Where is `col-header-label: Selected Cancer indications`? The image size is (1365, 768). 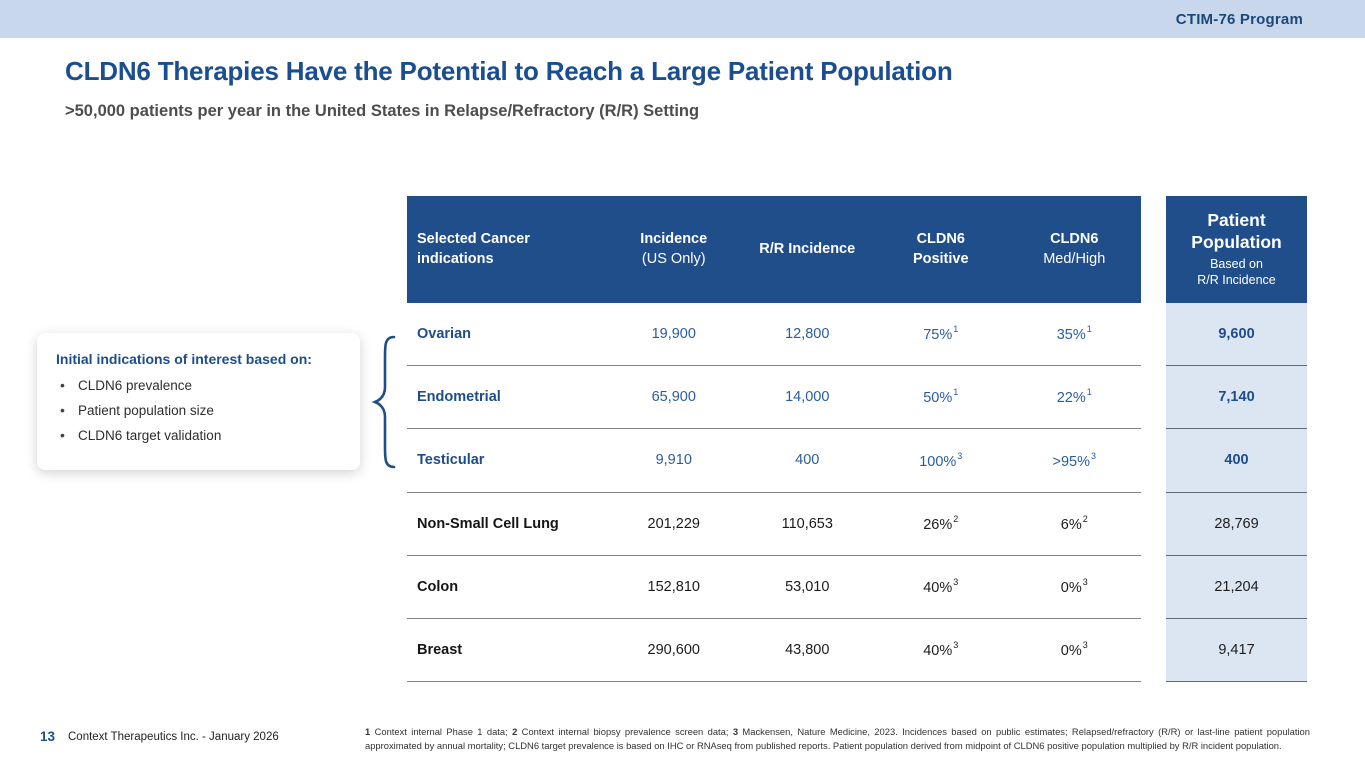 col-header-label: Selected Cancer indications is located at coordinates (473, 248).